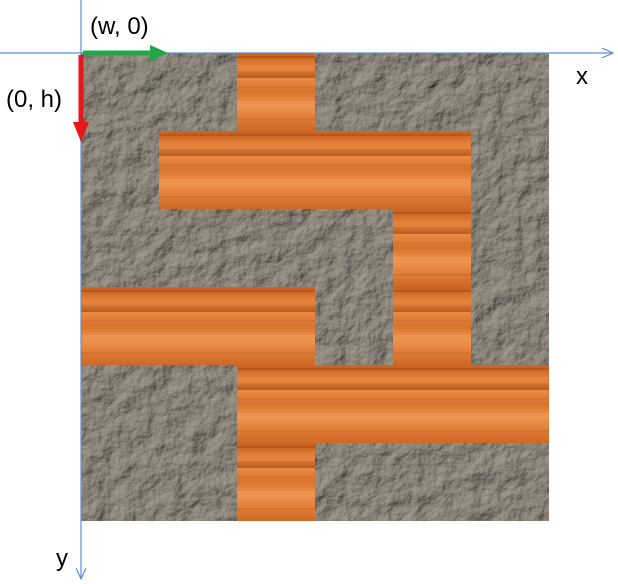 The height and width of the screenshot is (584, 618). I want to click on w-vector-label: (w, 0), so click(119, 26).